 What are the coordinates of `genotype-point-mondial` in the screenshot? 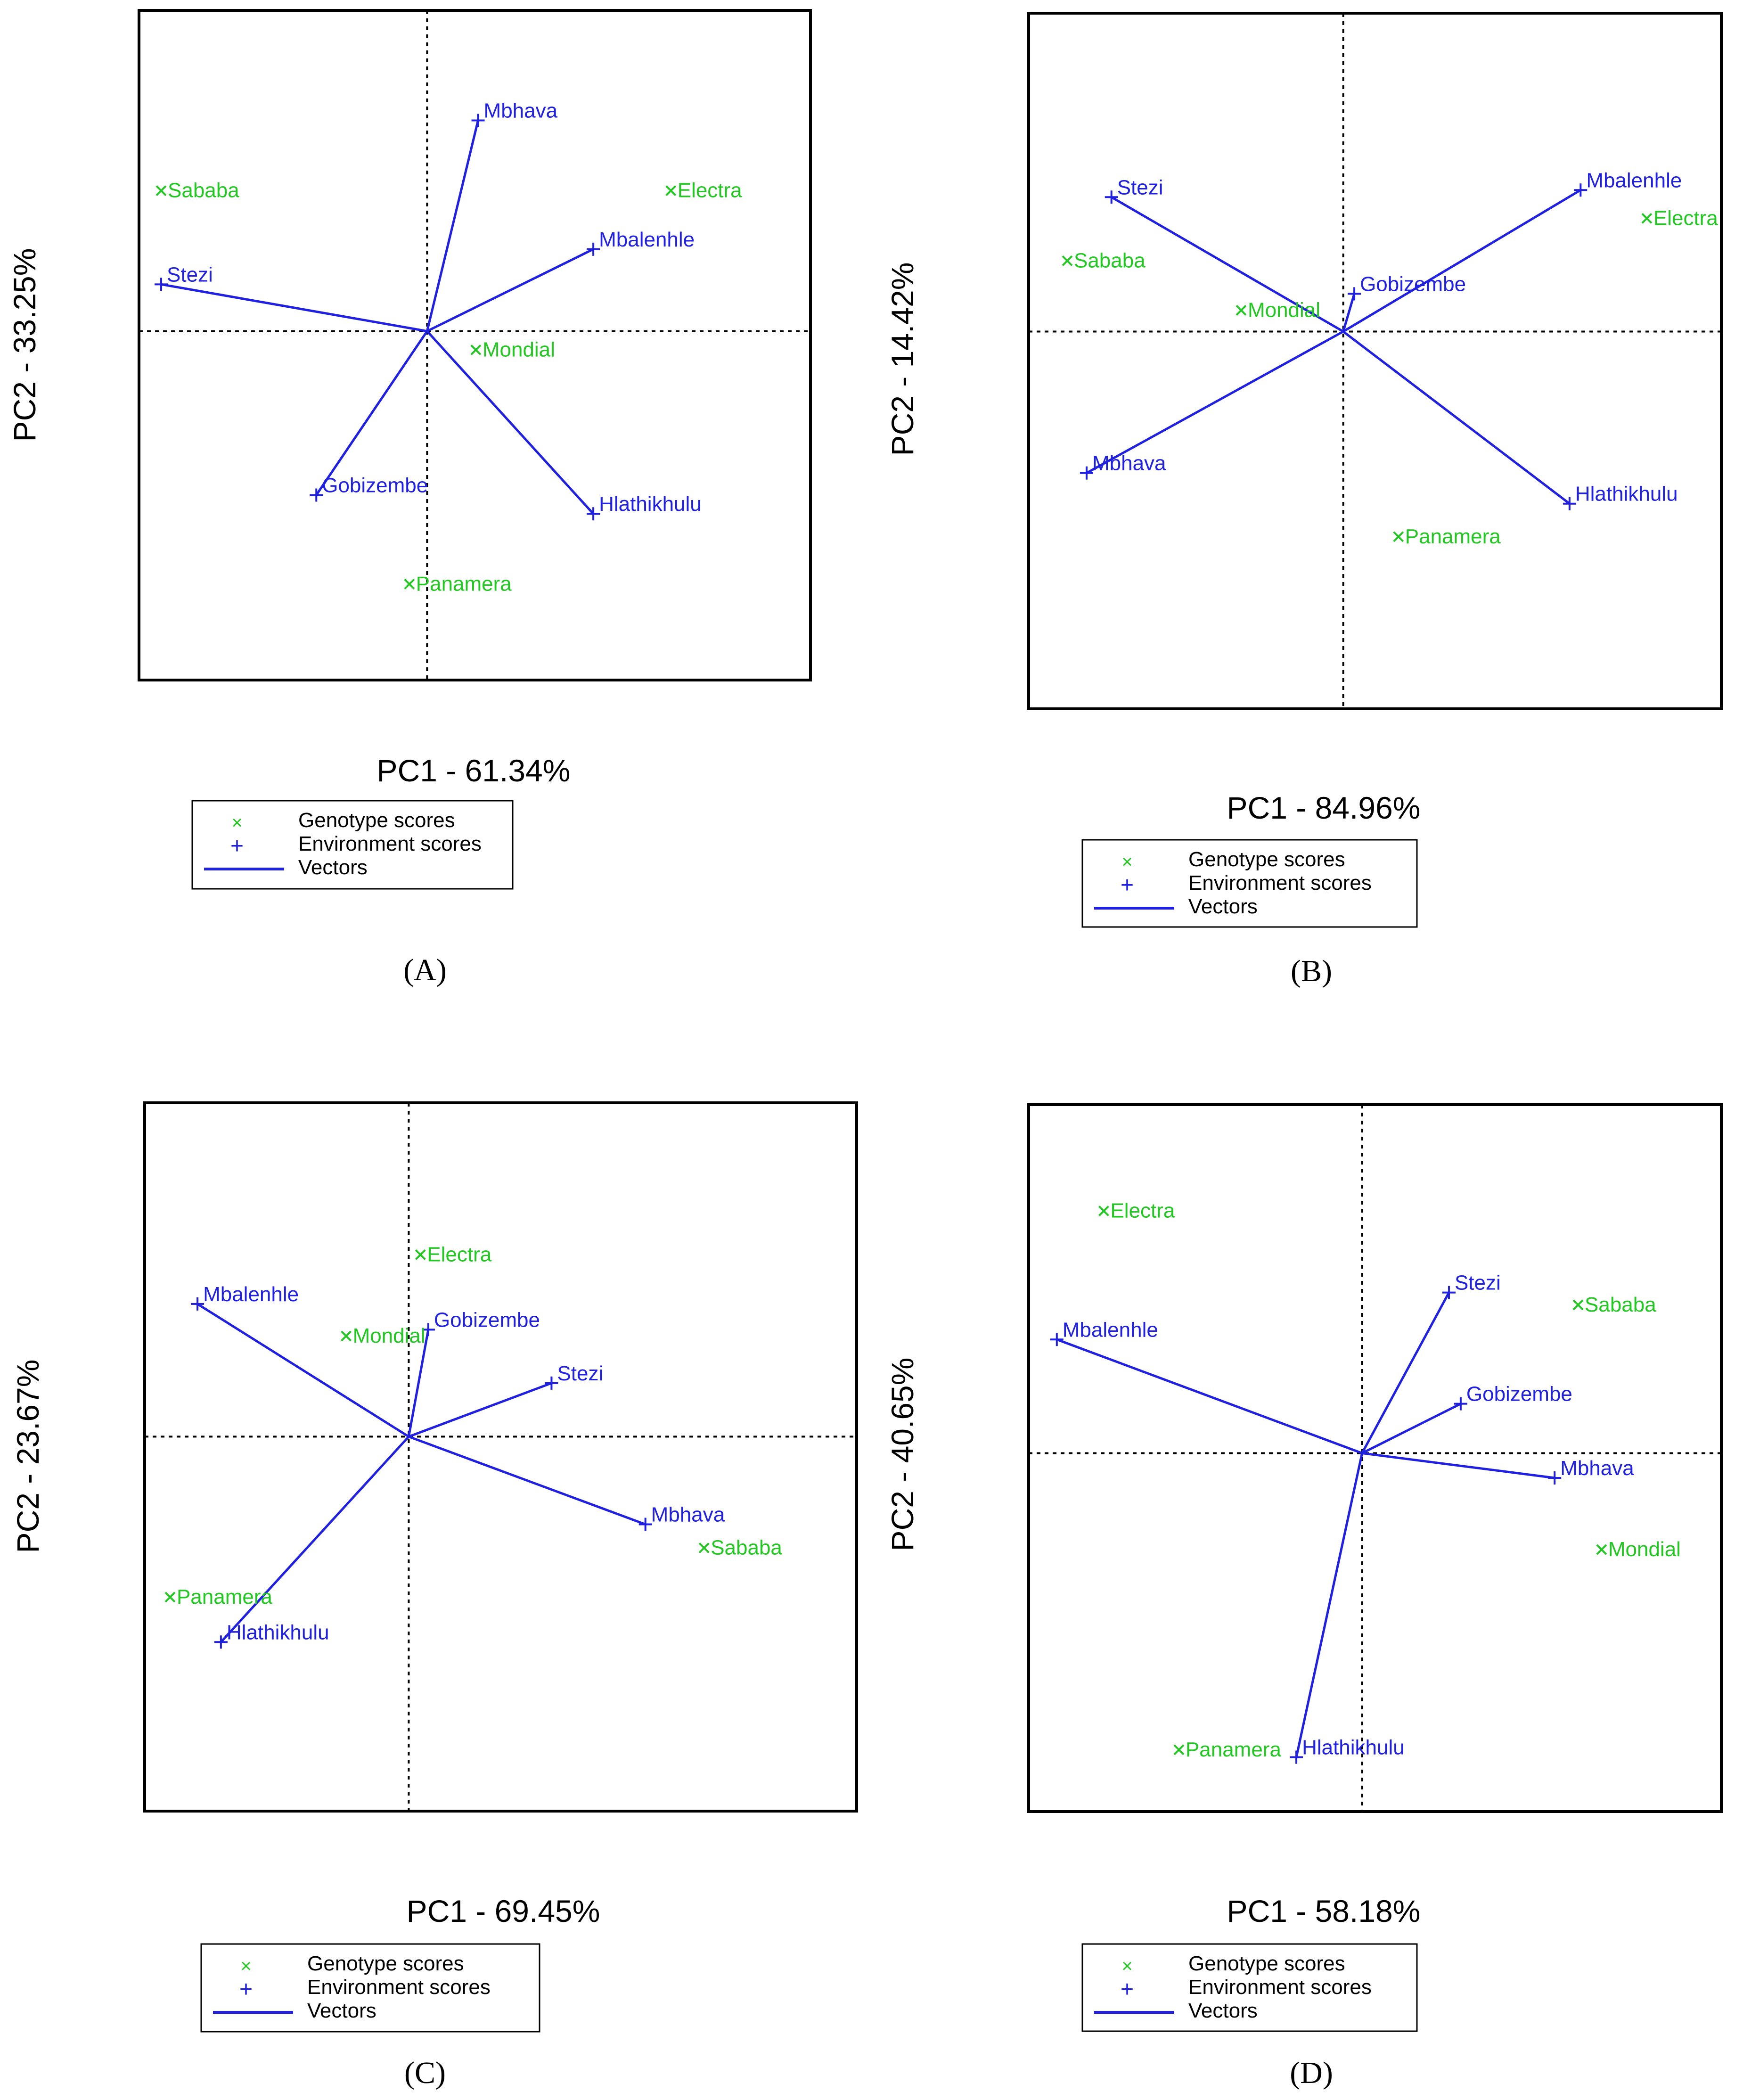 It's located at (346, 1336).